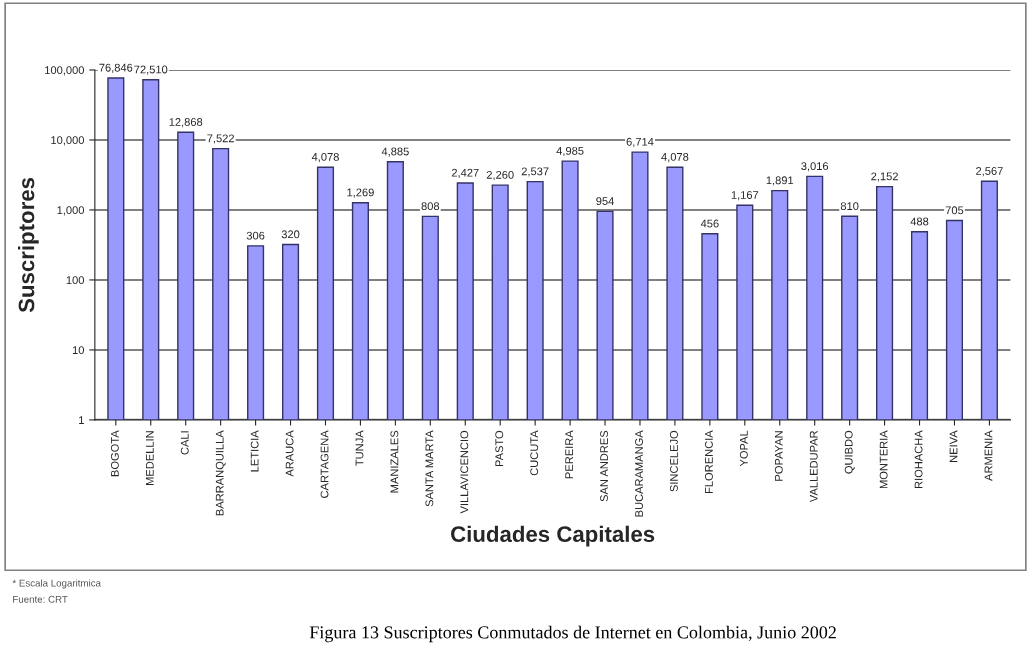 The height and width of the screenshot is (648, 1031). What do you see at coordinates (429, 468) in the screenshot?
I see `x-tick-label: SANTA MARTA` at bounding box center [429, 468].